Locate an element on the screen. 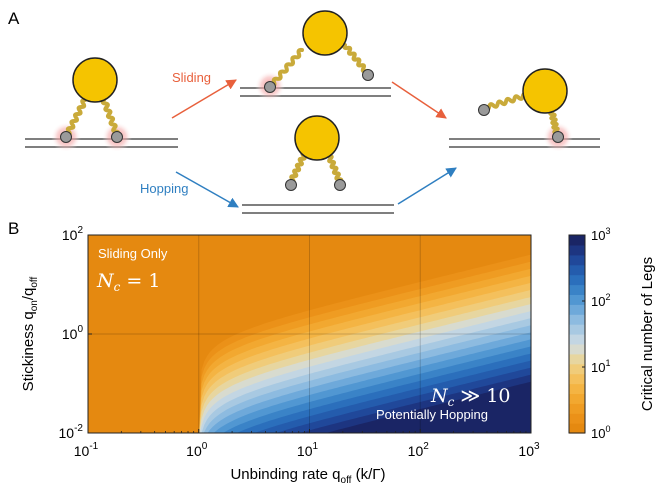 The height and width of the screenshot is (492, 660). ball-left is located at coordinates (95, 80).